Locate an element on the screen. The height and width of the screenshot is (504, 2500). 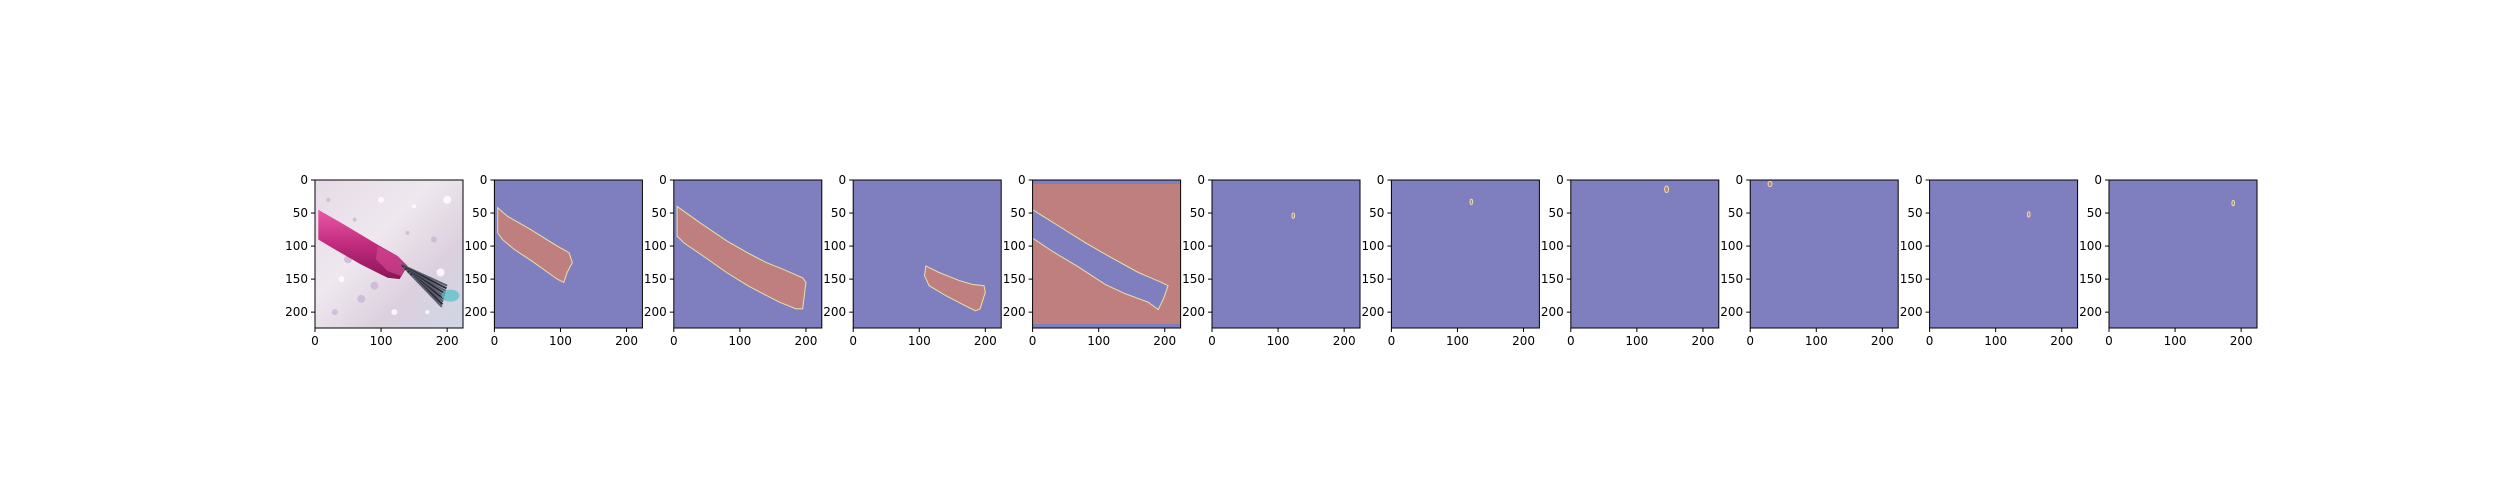
subplot-1: 0 100 200 0 50 100 150 200 is located at coordinates (374, 260).